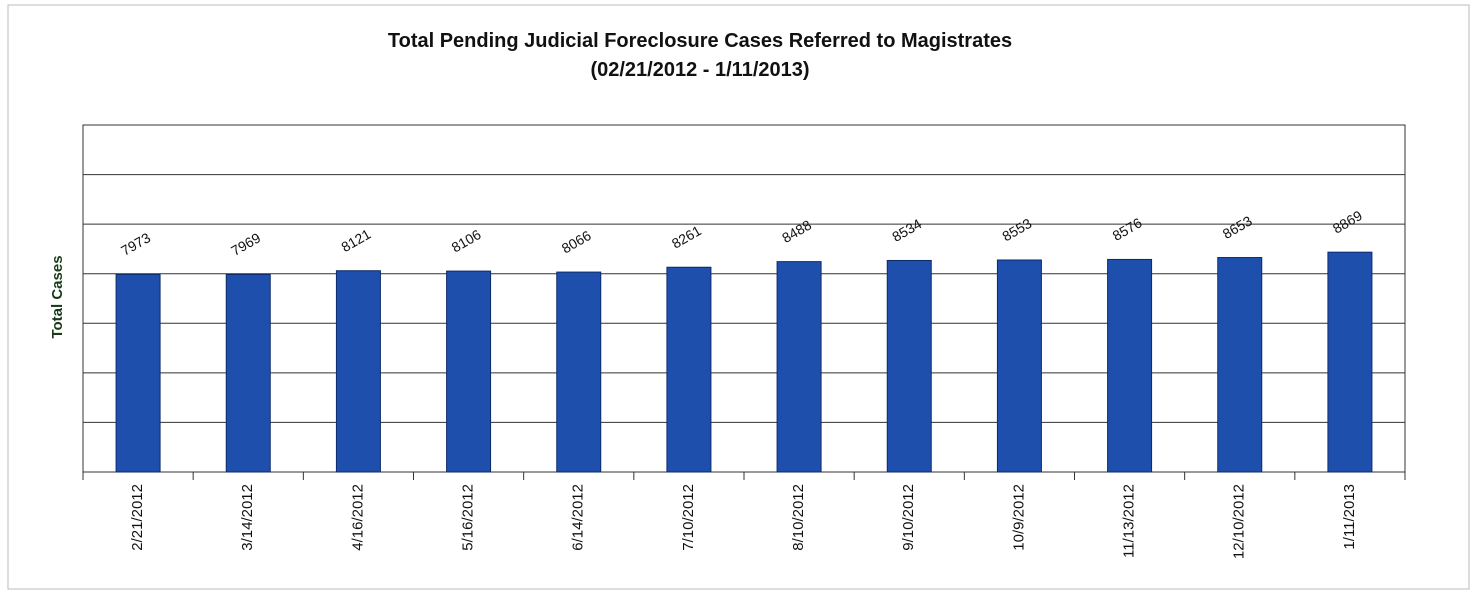  Describe the element at coordinates (357, 517) in the screenshot. I see `x-tick-label: 4/16/2012` at that location.